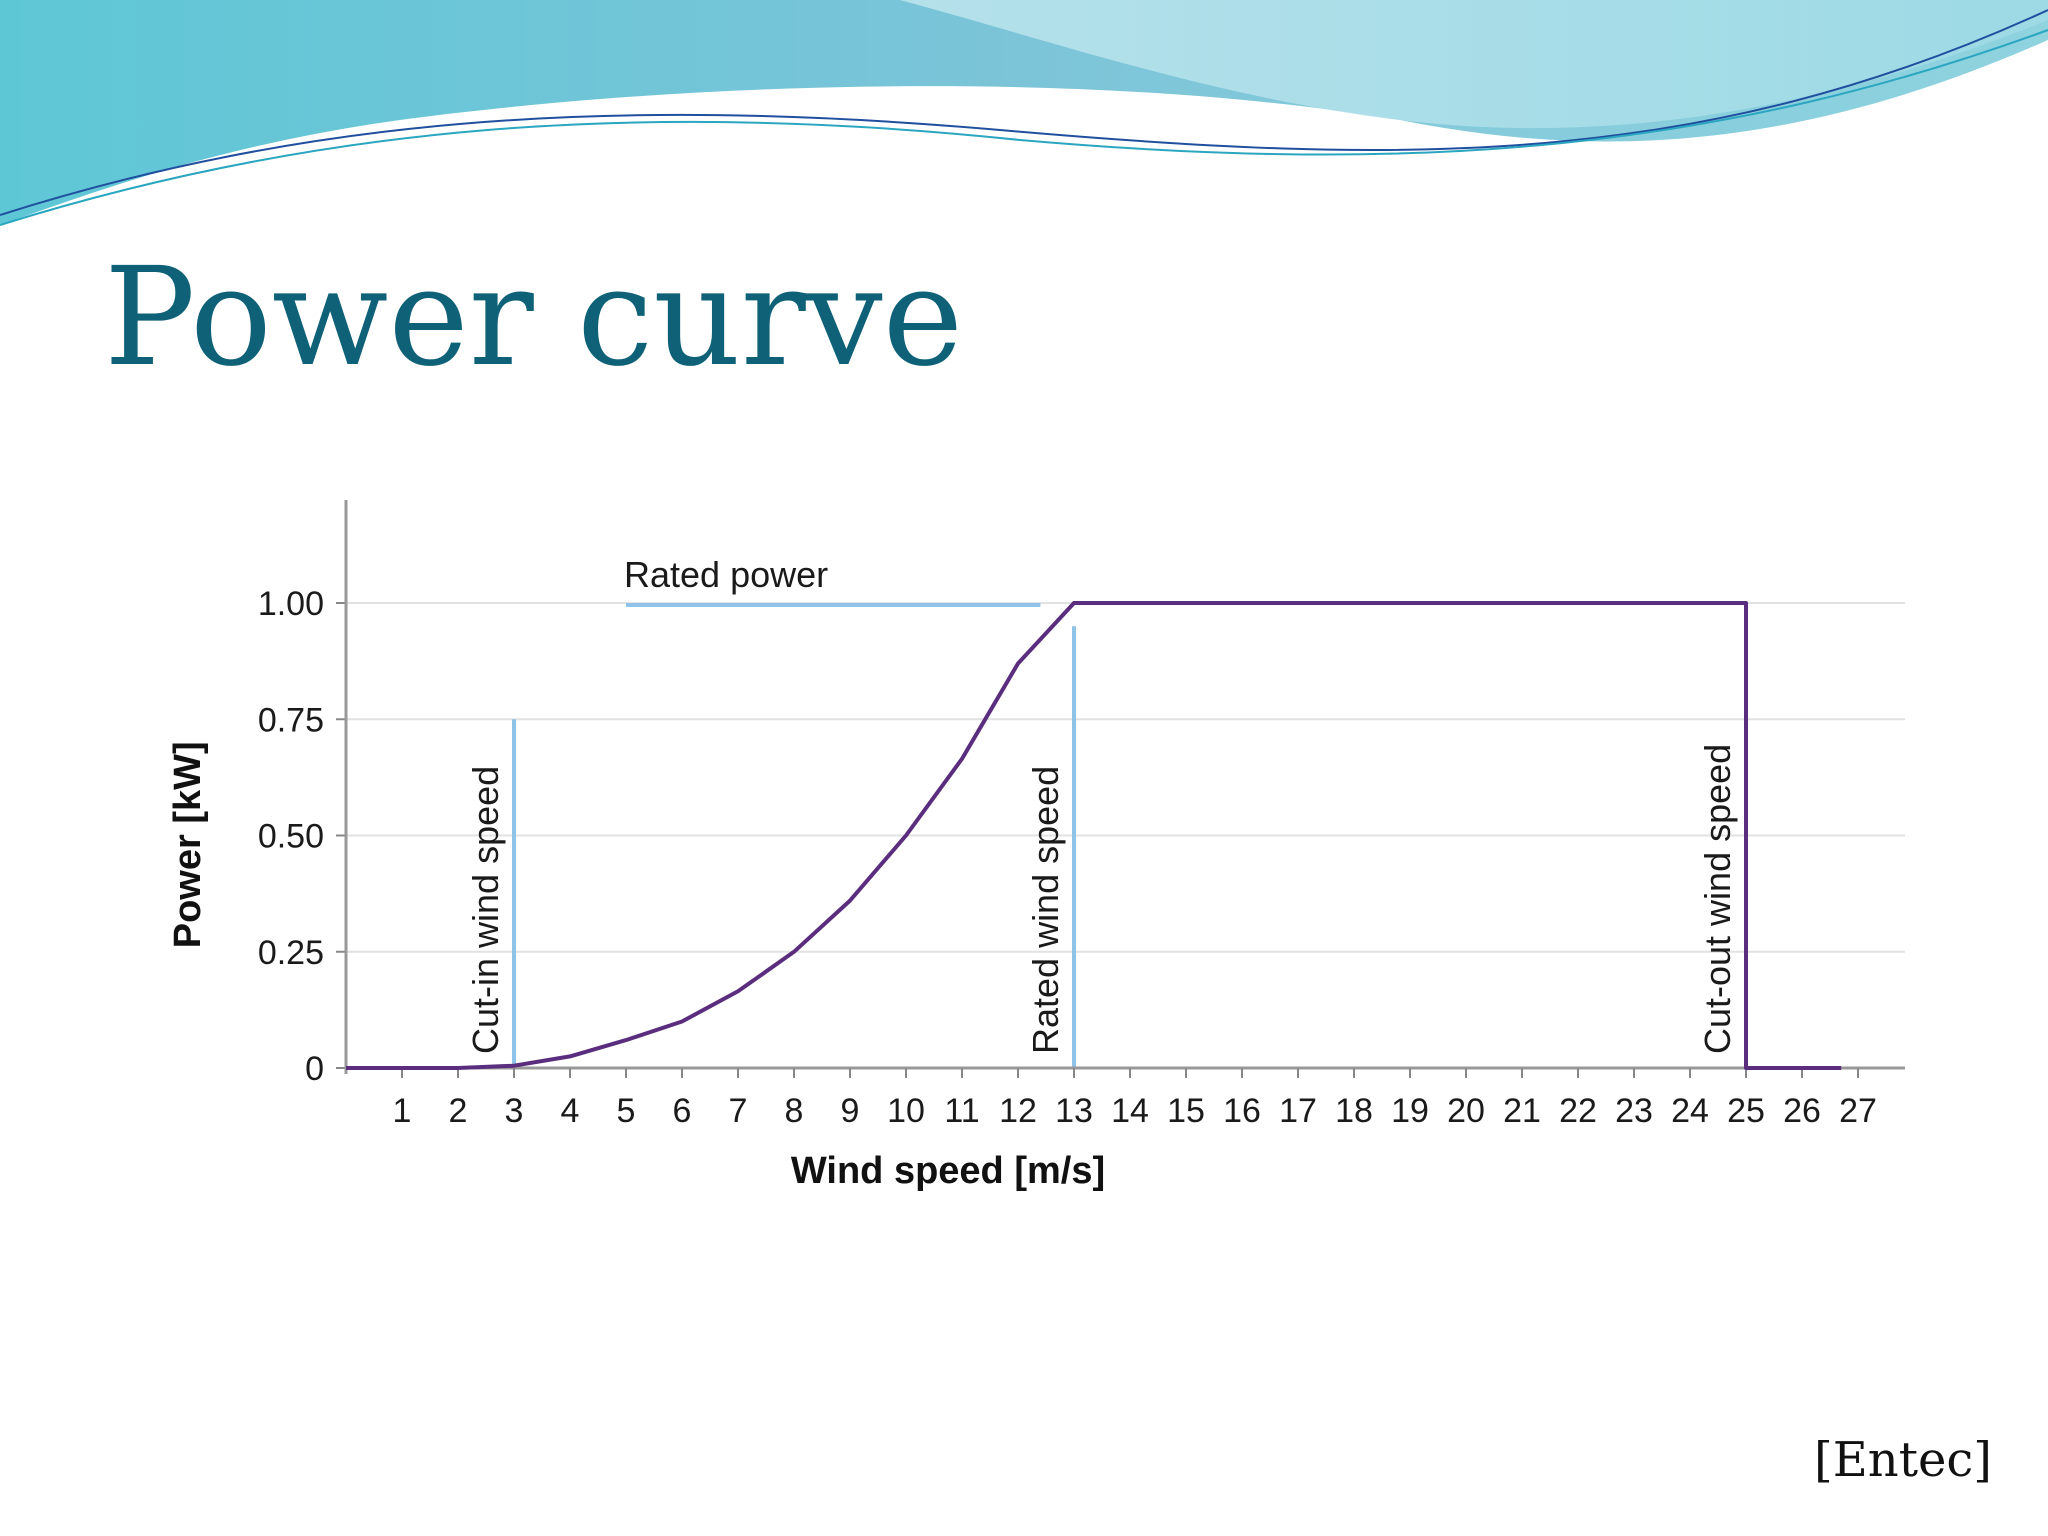 The height and width of the screenshot is (1536, 2048). What do you see at coordinates (1298, 1111) in the screenshot?
I see `x-tick-label-17: 17` at bounding box center [1298, 1111].